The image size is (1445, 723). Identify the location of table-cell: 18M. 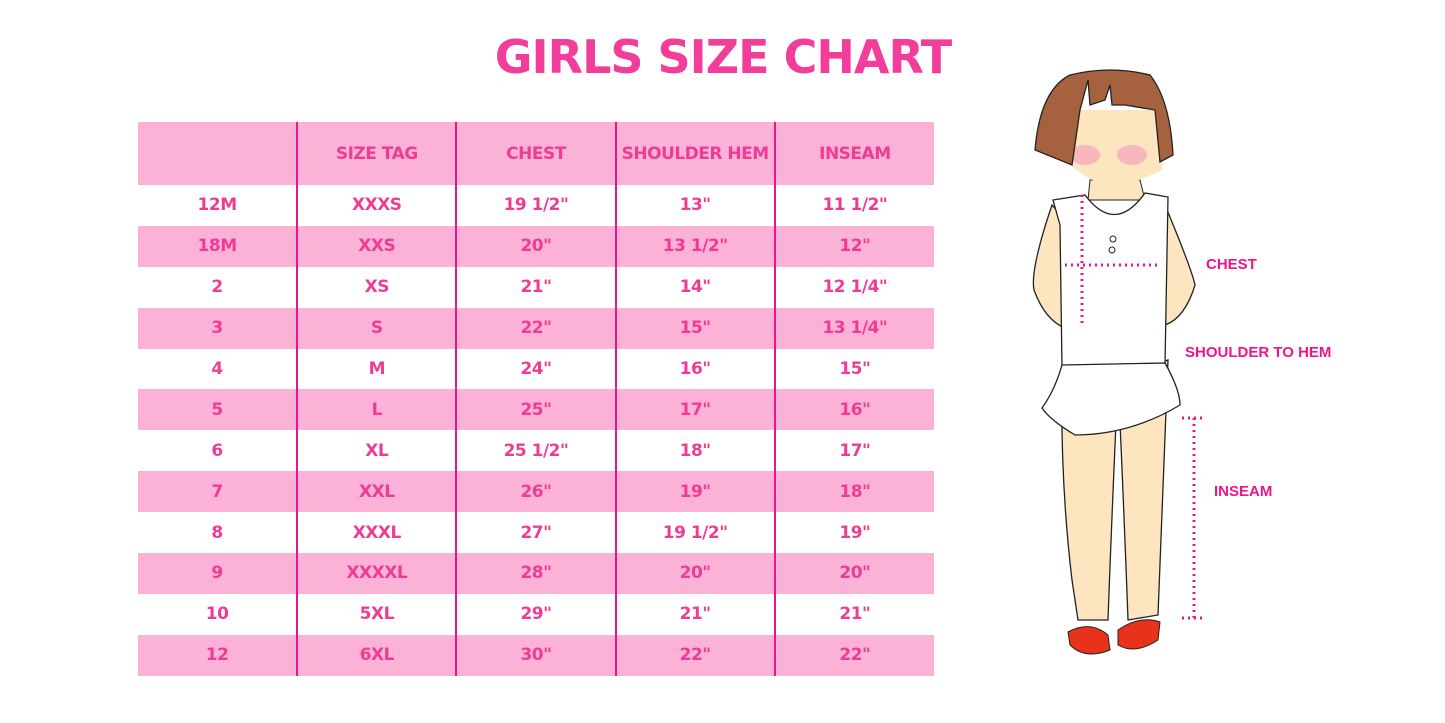
(218, 246).